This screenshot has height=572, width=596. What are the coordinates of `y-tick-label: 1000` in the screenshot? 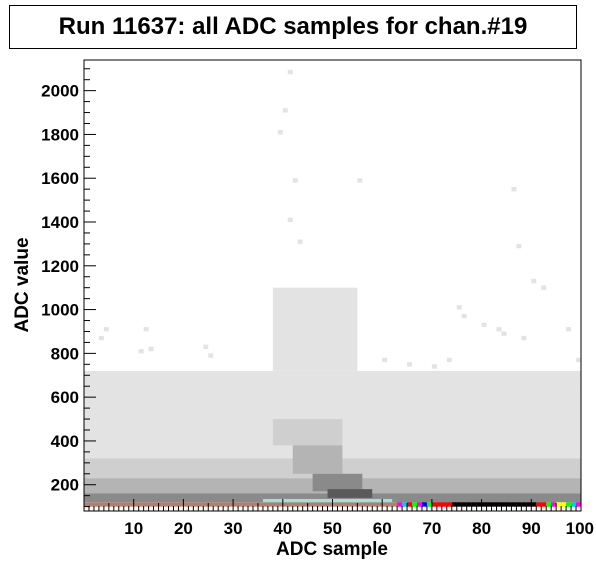 It's located at (60, 310).